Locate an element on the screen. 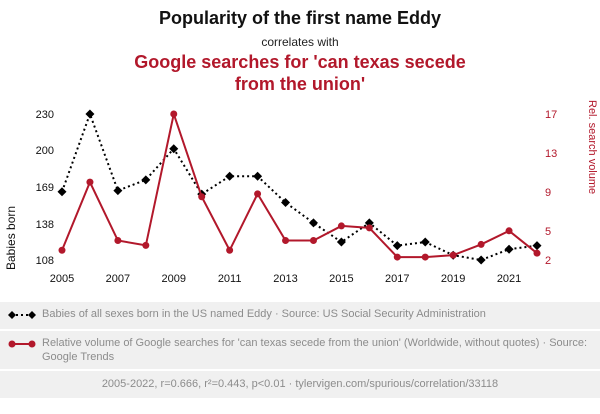  svg-text: 2021 is located at coordinates (509, 279).